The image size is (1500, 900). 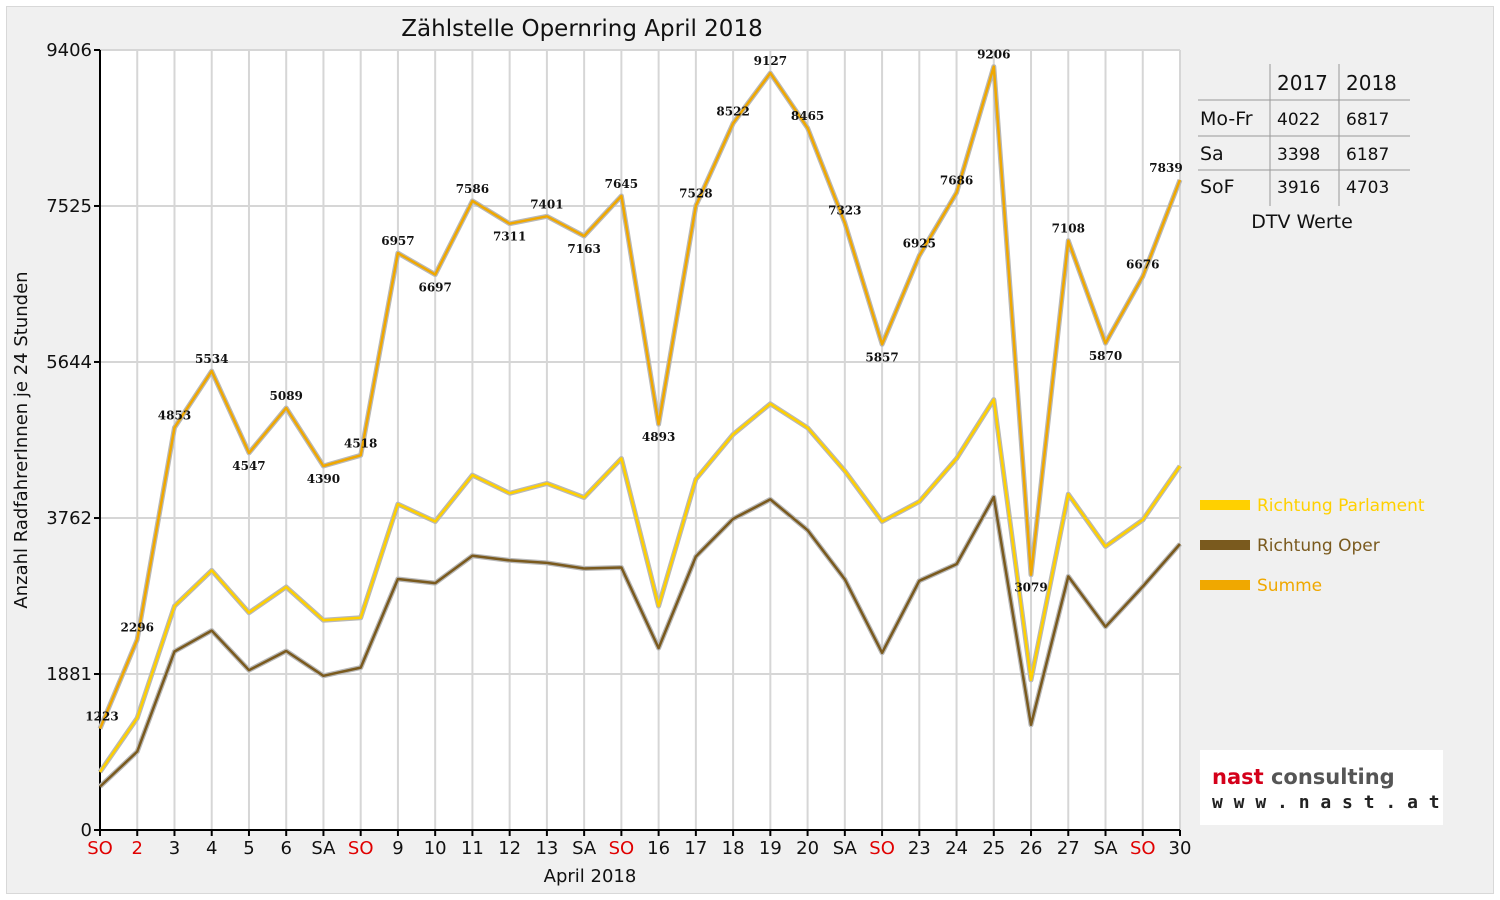 What do you see at coordinates (360, 443) in the screenshot?
I see `data-label: 4518` at bounding box center [360, 443].